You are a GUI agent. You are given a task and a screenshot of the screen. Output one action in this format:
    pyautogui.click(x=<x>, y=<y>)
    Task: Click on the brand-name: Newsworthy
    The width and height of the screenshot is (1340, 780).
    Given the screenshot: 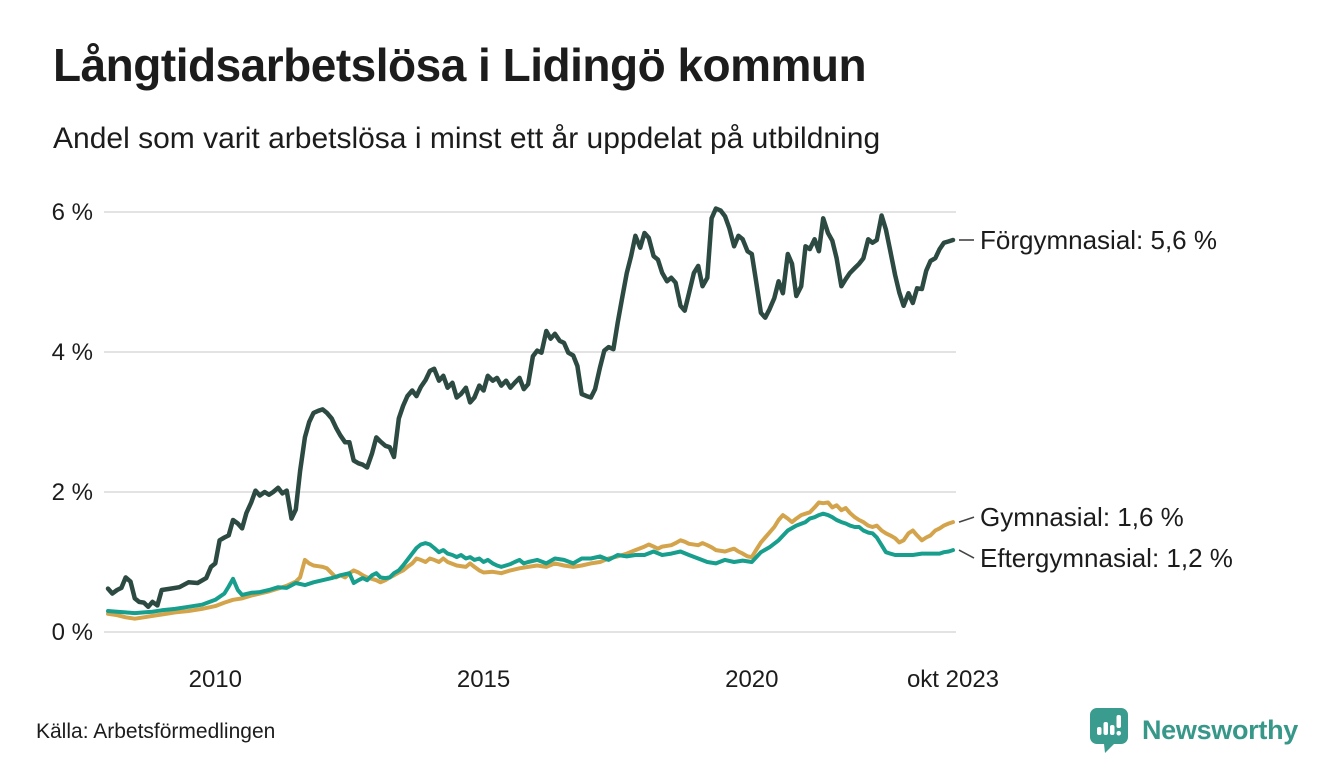 What is the action you would take?
    pyautogui.click(x=1219, y=729)
    